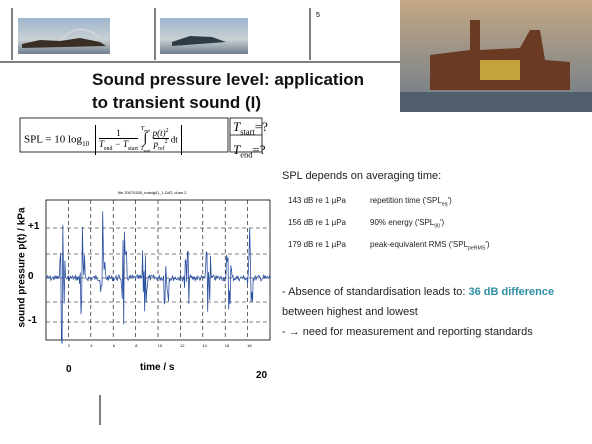  I want to click on formula-text: SPL = 10 log, so click(53, 139).